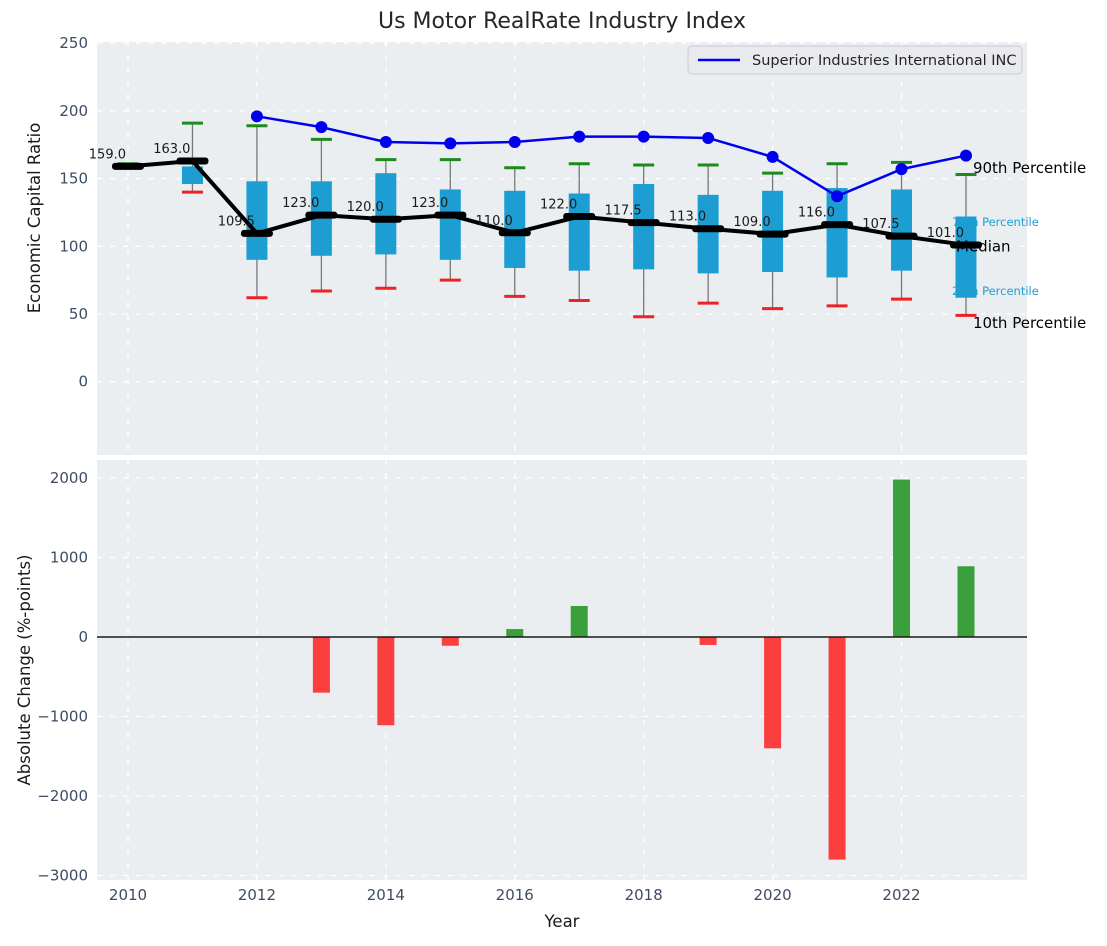 This screenshot has height=946, width=1107. Describe the element at coordinates (515, 895) in the screenshot. I see `x-tick-label: 2016` at that location.